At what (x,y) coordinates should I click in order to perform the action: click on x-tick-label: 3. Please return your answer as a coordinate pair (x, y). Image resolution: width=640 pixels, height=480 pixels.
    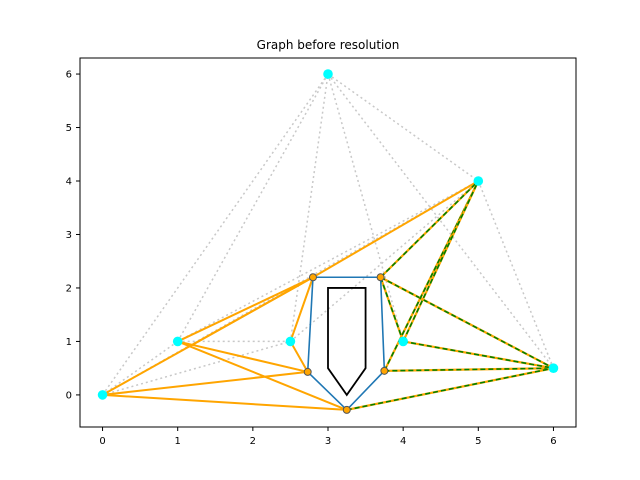
    Looking at the image, I should click on (328, 441).